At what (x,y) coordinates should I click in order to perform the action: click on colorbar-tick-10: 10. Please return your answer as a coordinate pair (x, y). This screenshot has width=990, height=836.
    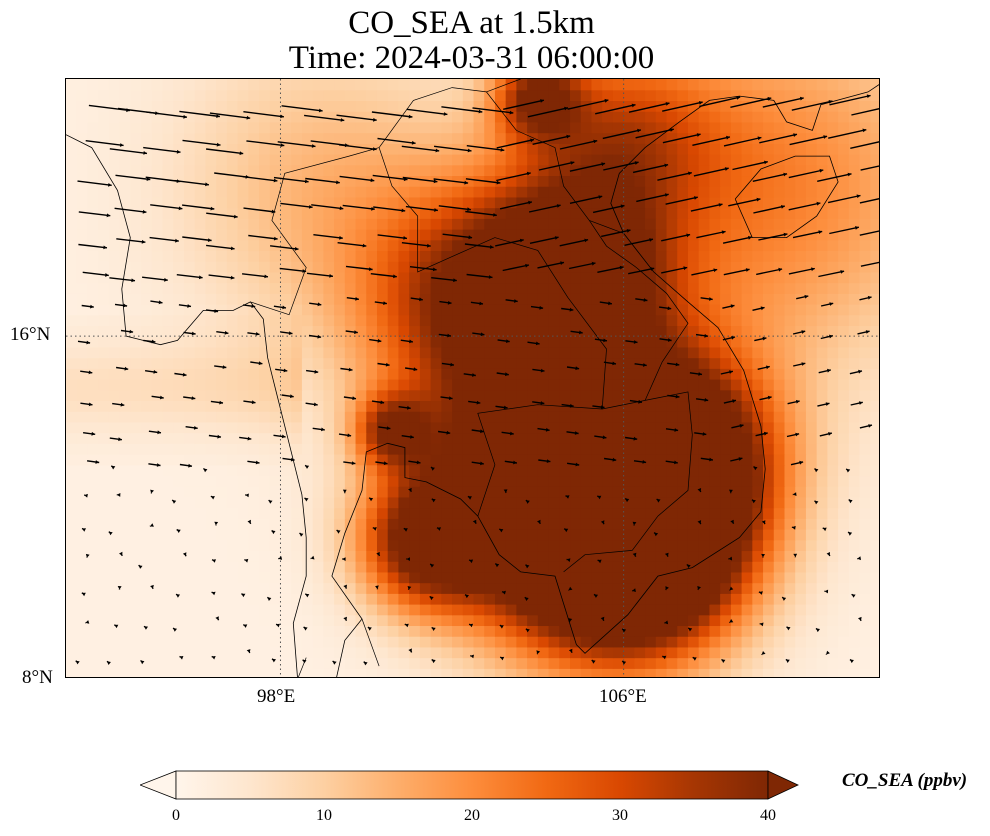
    Looking at the image, I should click on (324, 815).